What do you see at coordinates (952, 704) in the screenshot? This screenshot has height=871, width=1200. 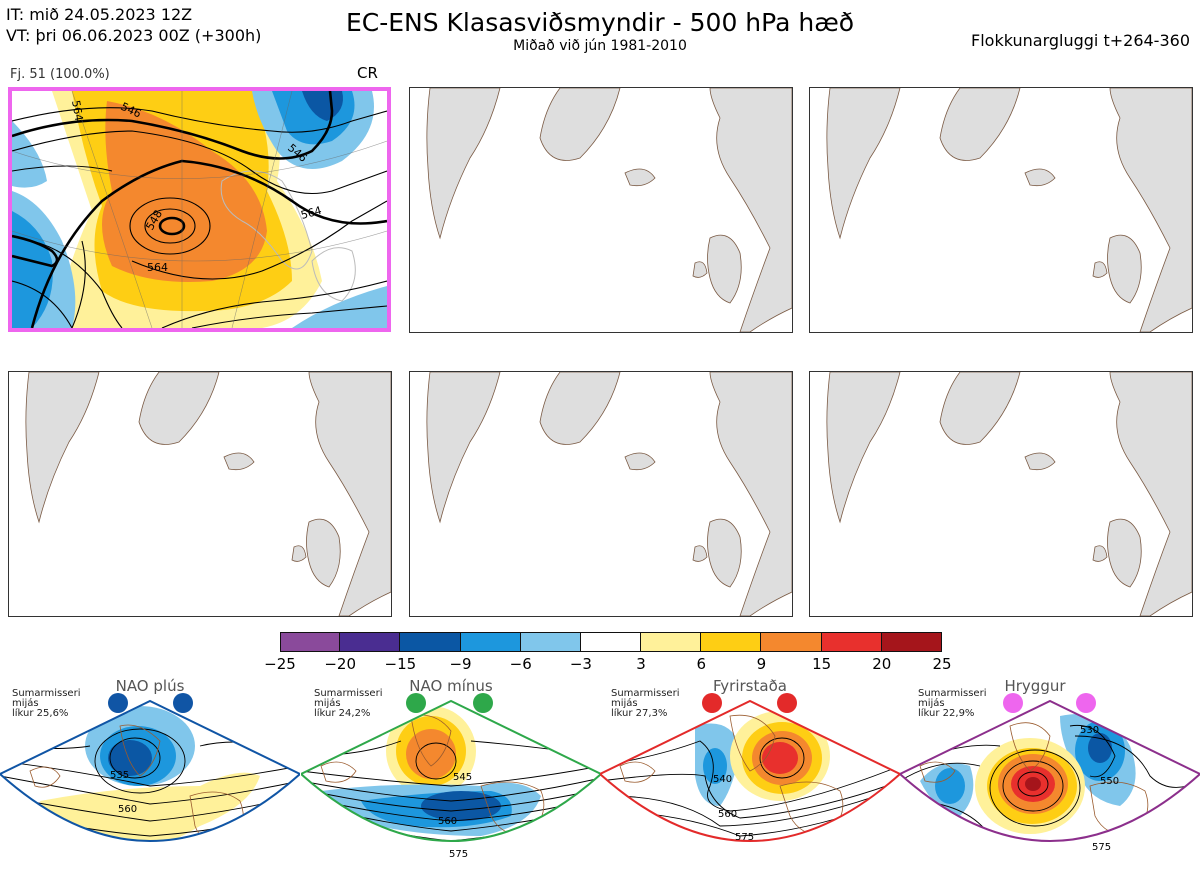 I see `regime-info: Sumarmisseri mijás líkur 22,9%` at bounding box center [952, 704].